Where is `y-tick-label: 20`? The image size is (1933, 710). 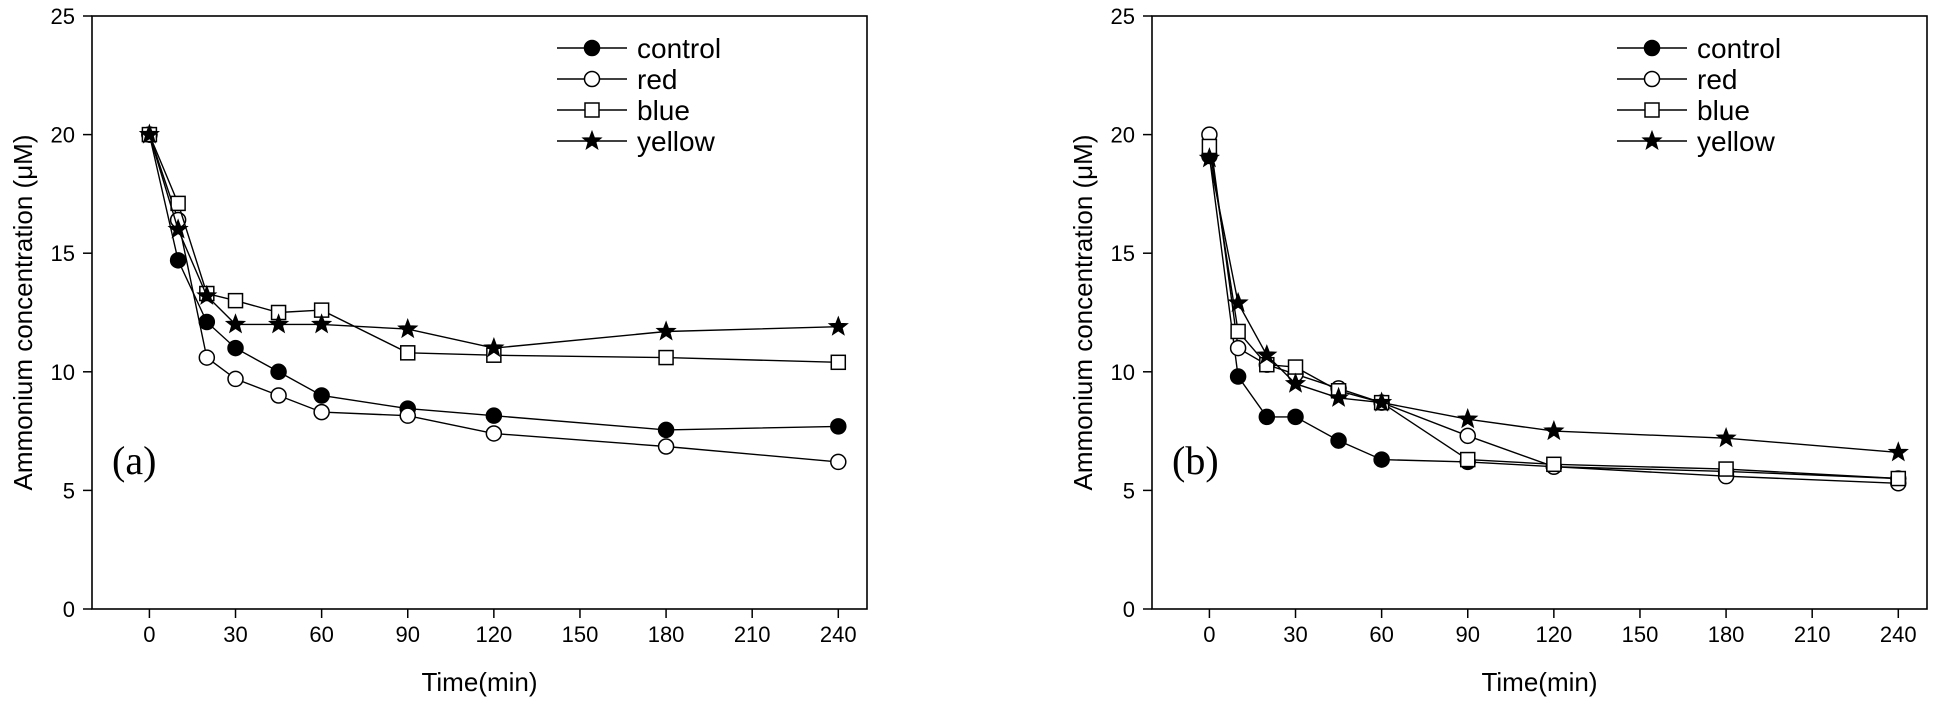
y-tick-label: 20 is located at coordinates (63, 135).